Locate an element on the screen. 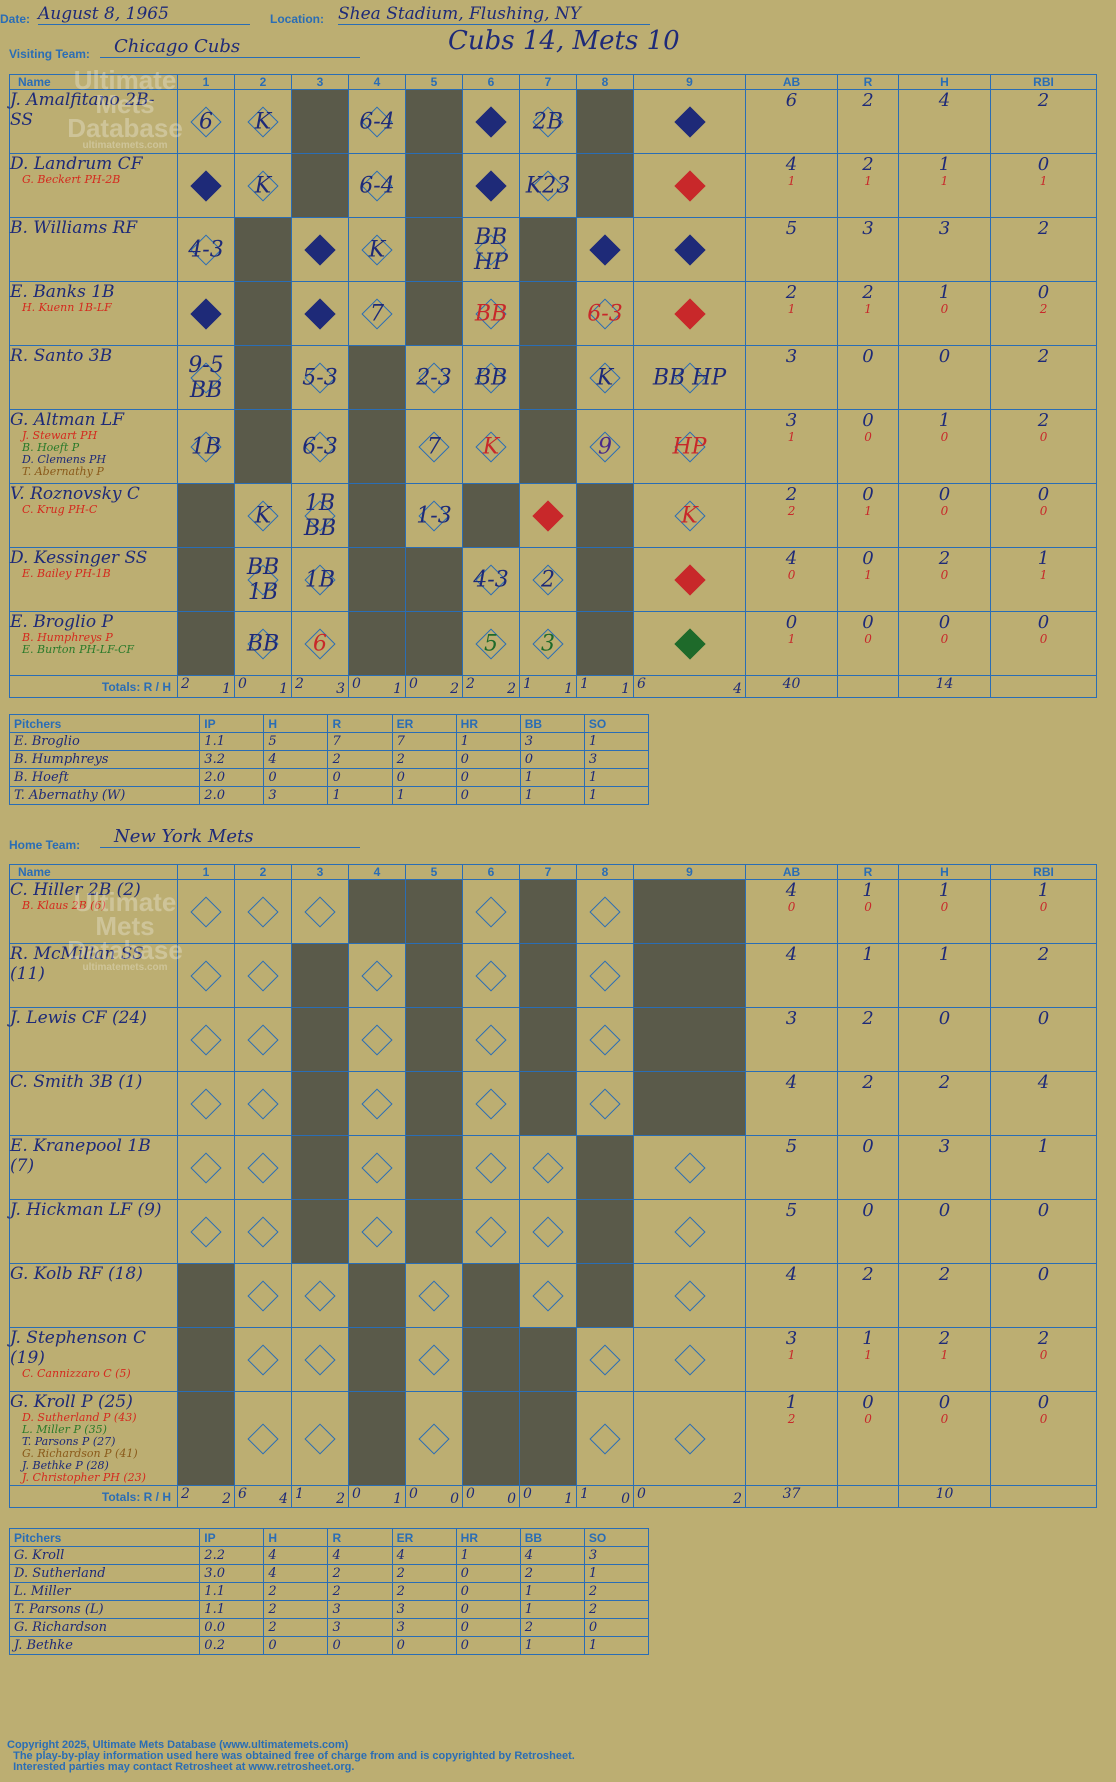 The image size is (1116, 1782). substitute-name: B. Humphreys P is located at coordinates (67, 637).